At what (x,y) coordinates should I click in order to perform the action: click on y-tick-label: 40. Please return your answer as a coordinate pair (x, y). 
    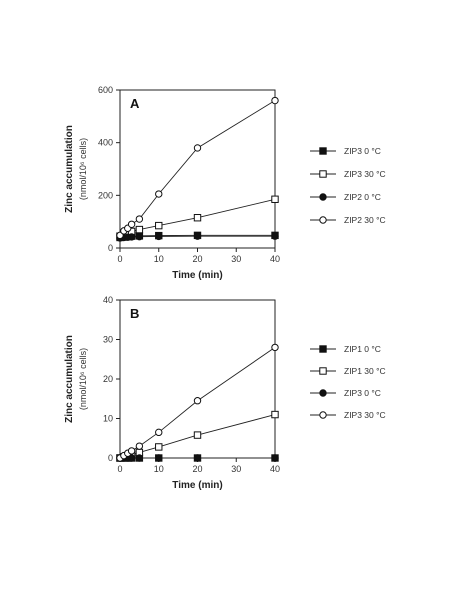
    Looking at the image, I should click on (108, 300).